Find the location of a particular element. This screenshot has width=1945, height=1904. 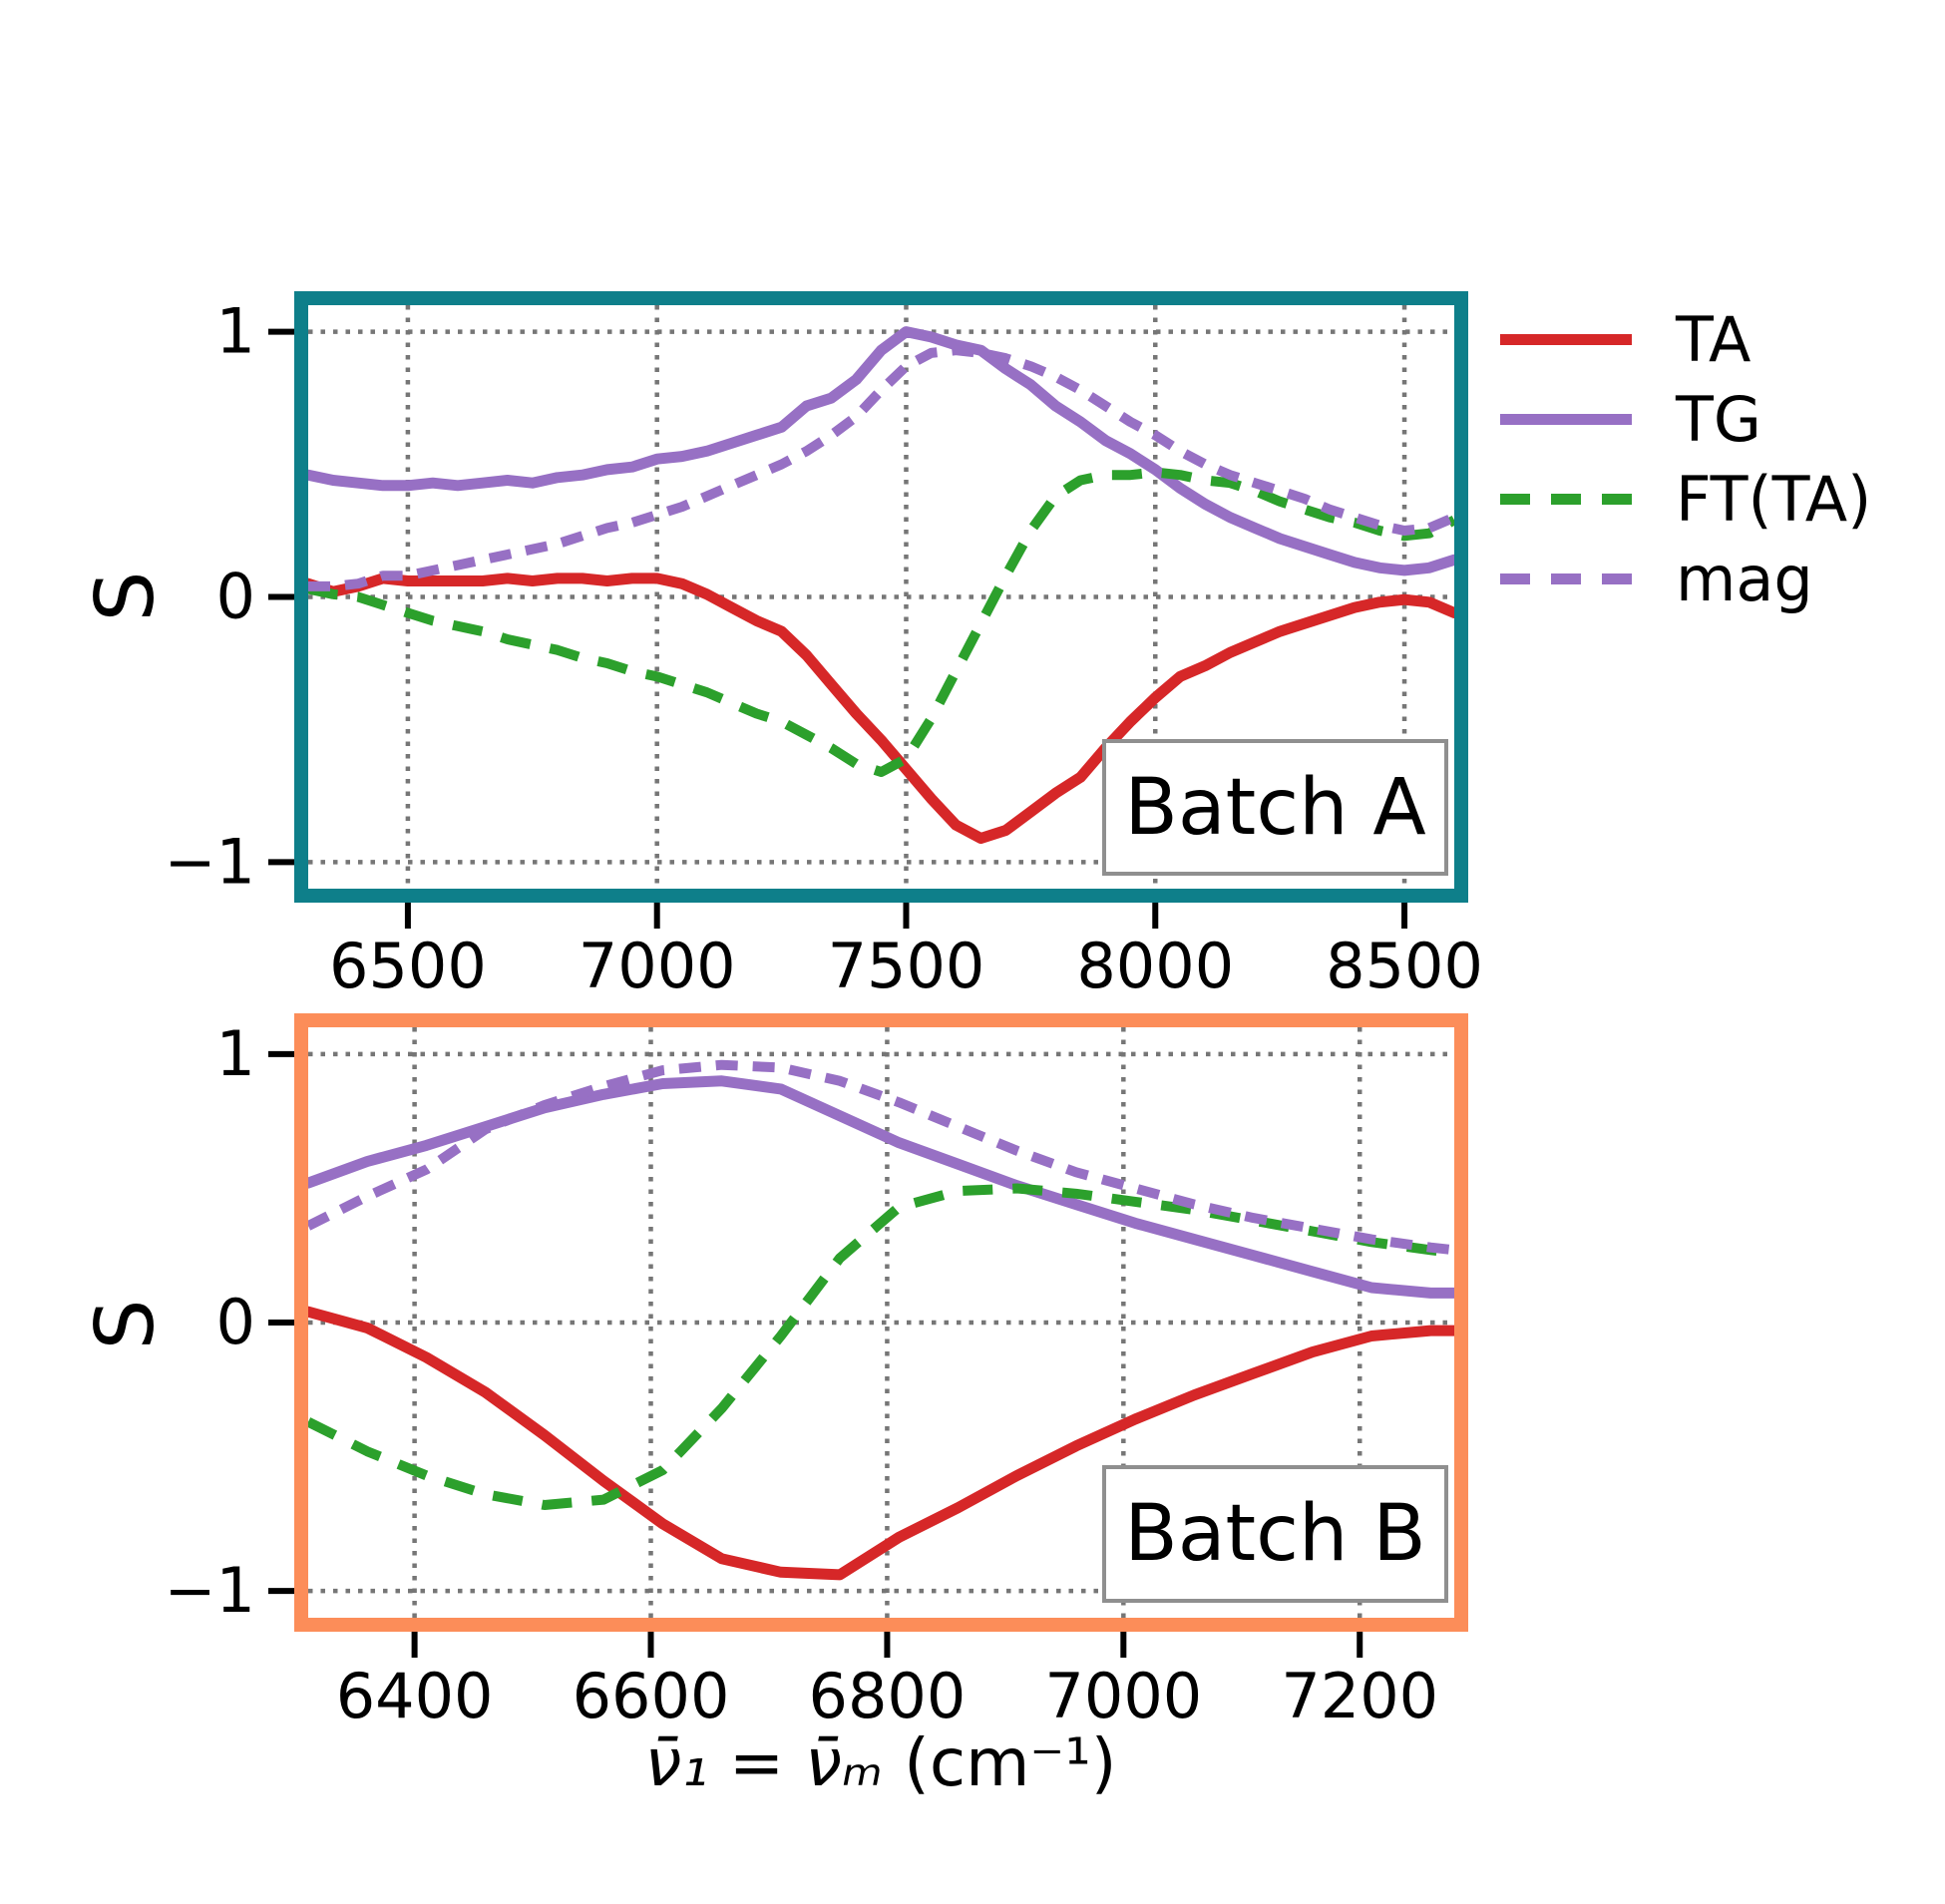

legend-label-ta: TA is located at coordinates (1713, 339).